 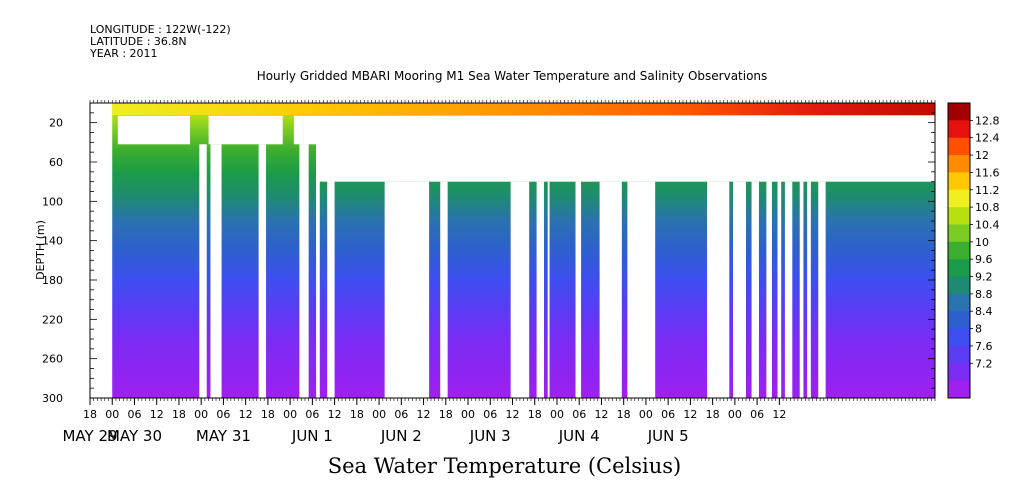 What do you see at coordinates (987, 172) in the screenshot?
I see `colorbar-label: 11.6` at bounding box center [987, 172].